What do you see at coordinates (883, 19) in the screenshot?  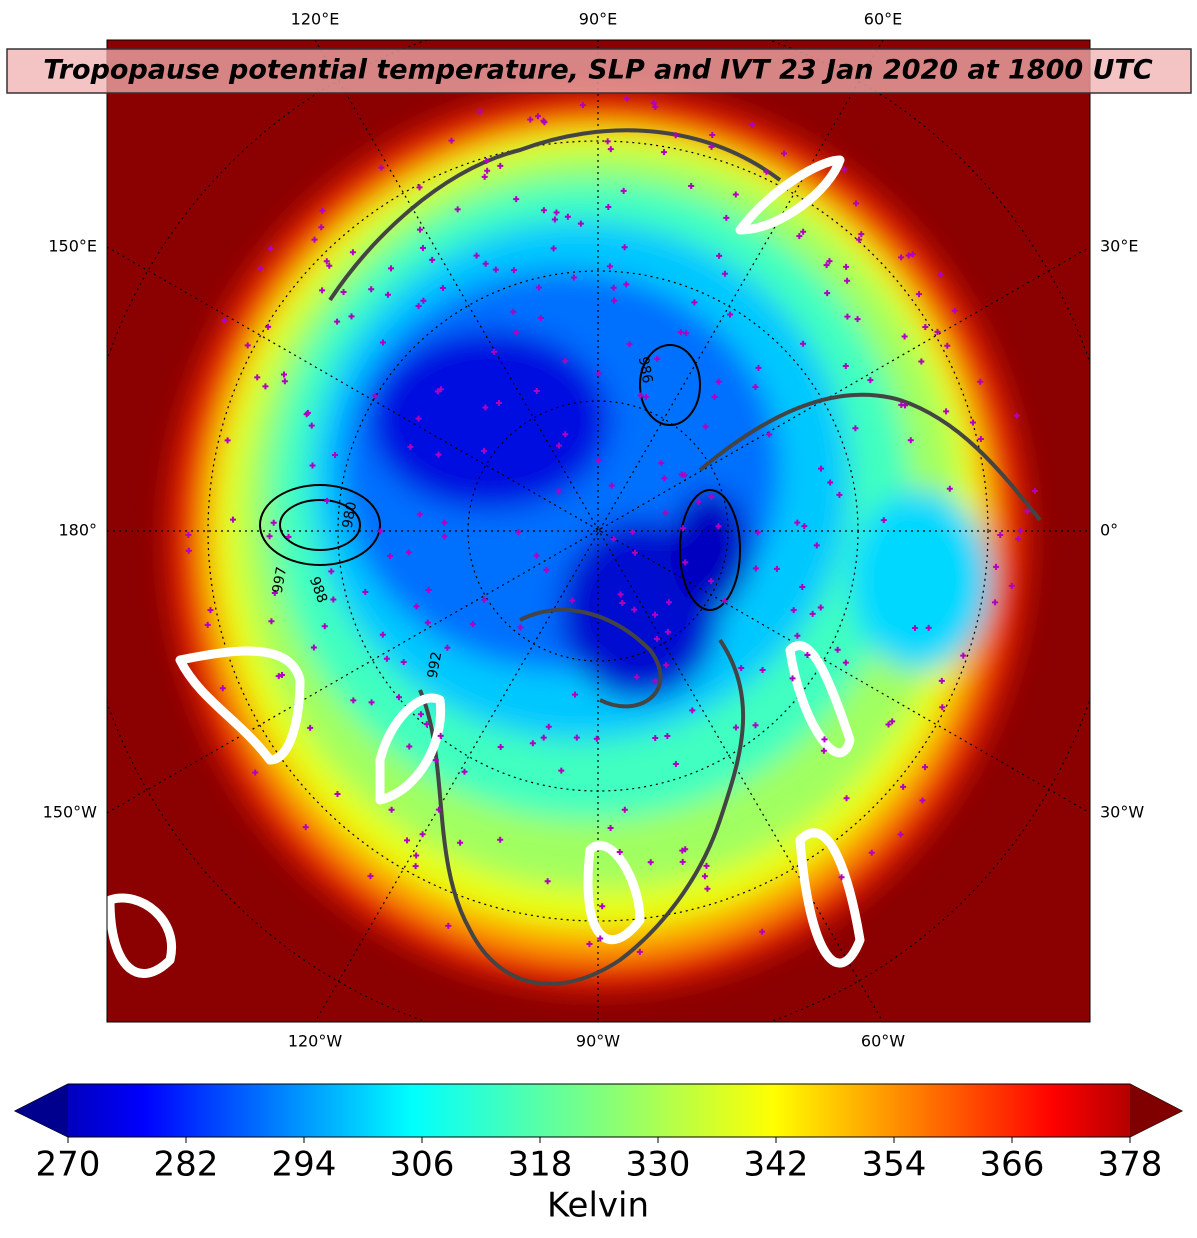 I see `lon-label: 60°E` at bounding box center [883, 19].